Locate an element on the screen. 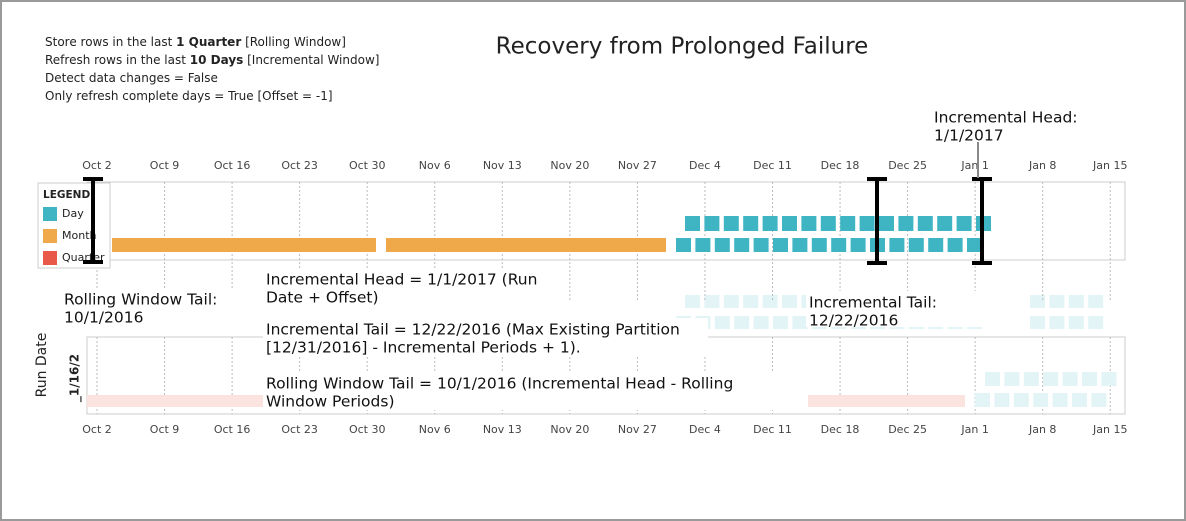  x-axis-label: Nov 20 is located at coordinates (569, 429).